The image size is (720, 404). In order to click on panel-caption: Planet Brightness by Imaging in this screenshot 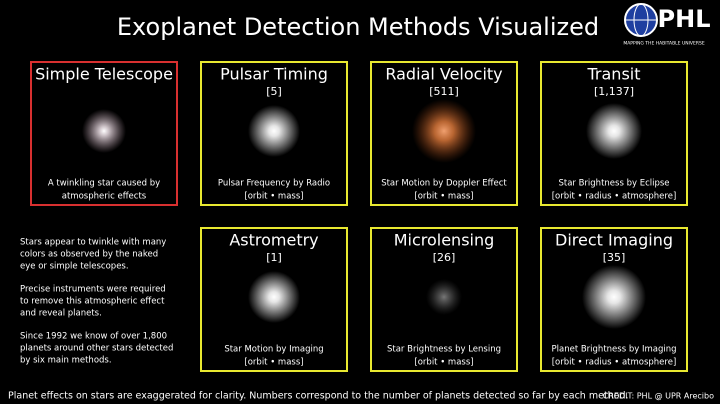, I will do `click(614, 350)`.